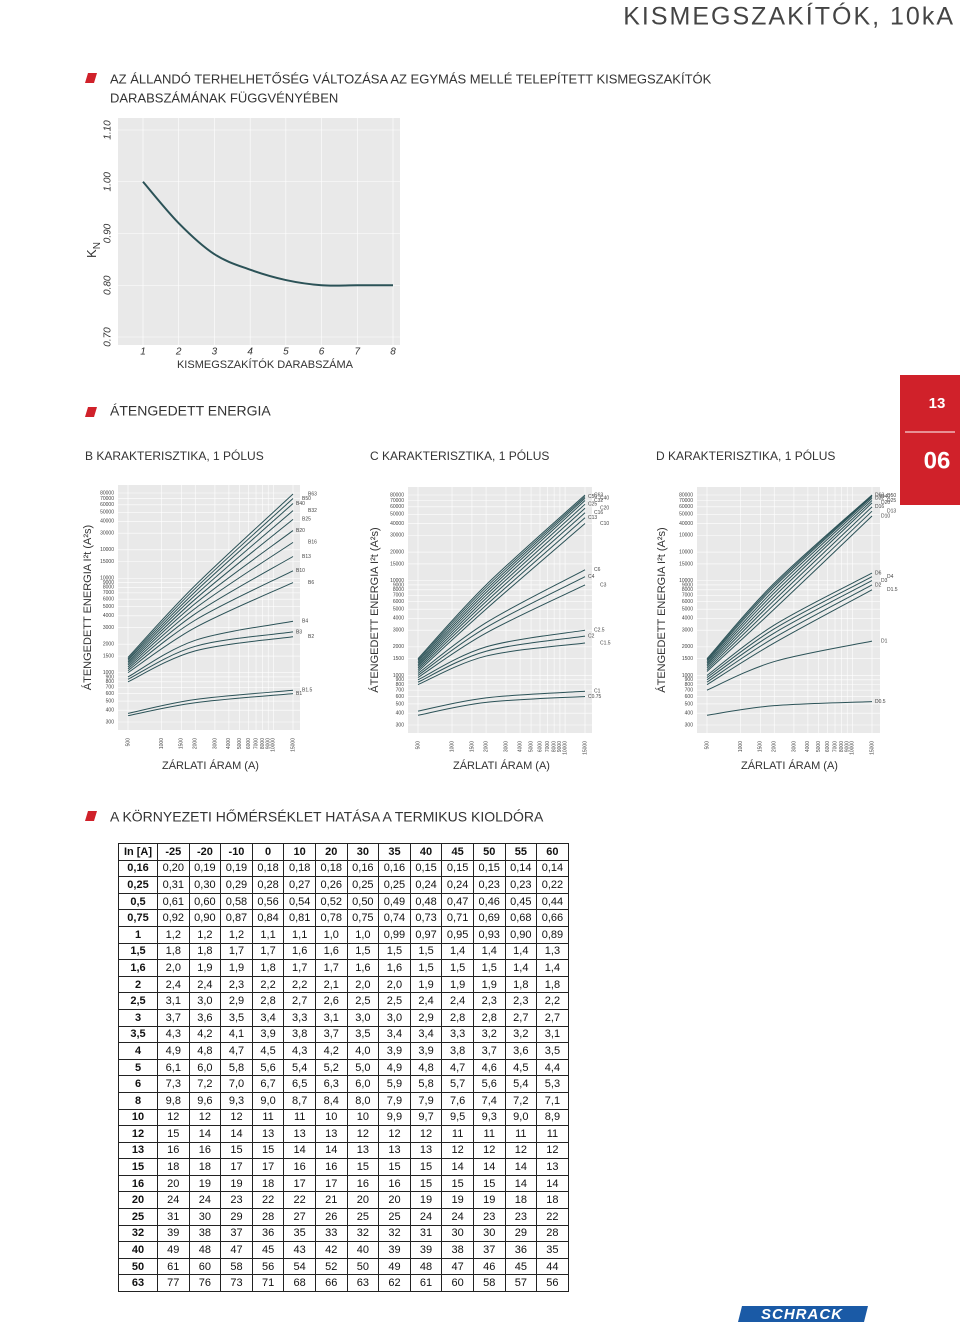  What do you see at coordinates (299, 885) in the screenshot?
I see `table-cell: 0,27` at bounding box center [299, 885].